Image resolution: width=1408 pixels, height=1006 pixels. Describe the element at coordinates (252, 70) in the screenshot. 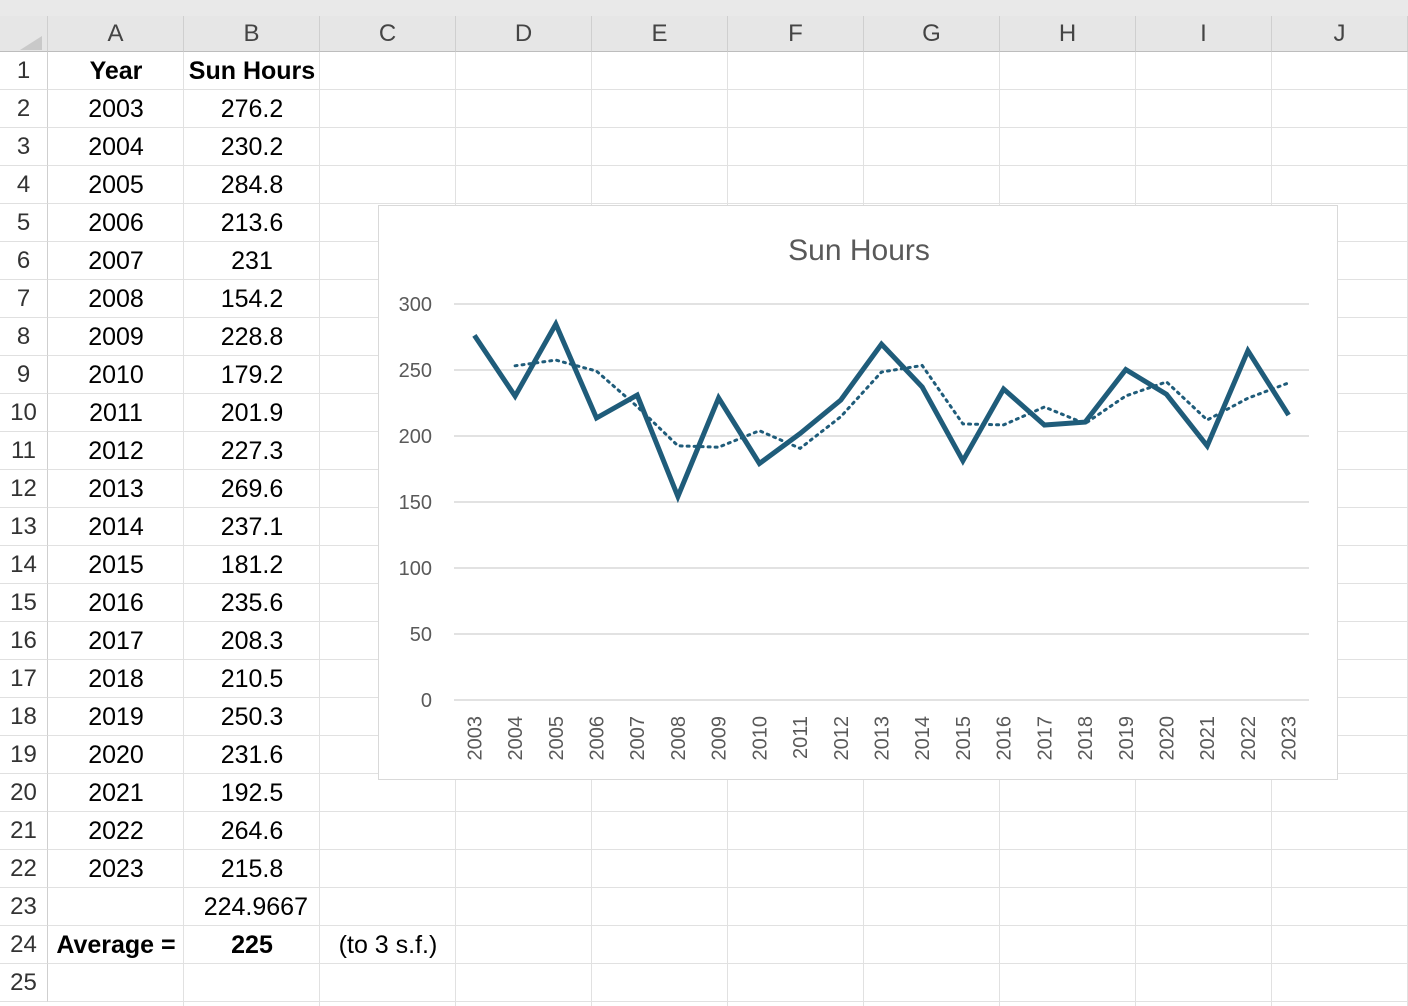

I see `cell-B1: Sun Hours` at that location.